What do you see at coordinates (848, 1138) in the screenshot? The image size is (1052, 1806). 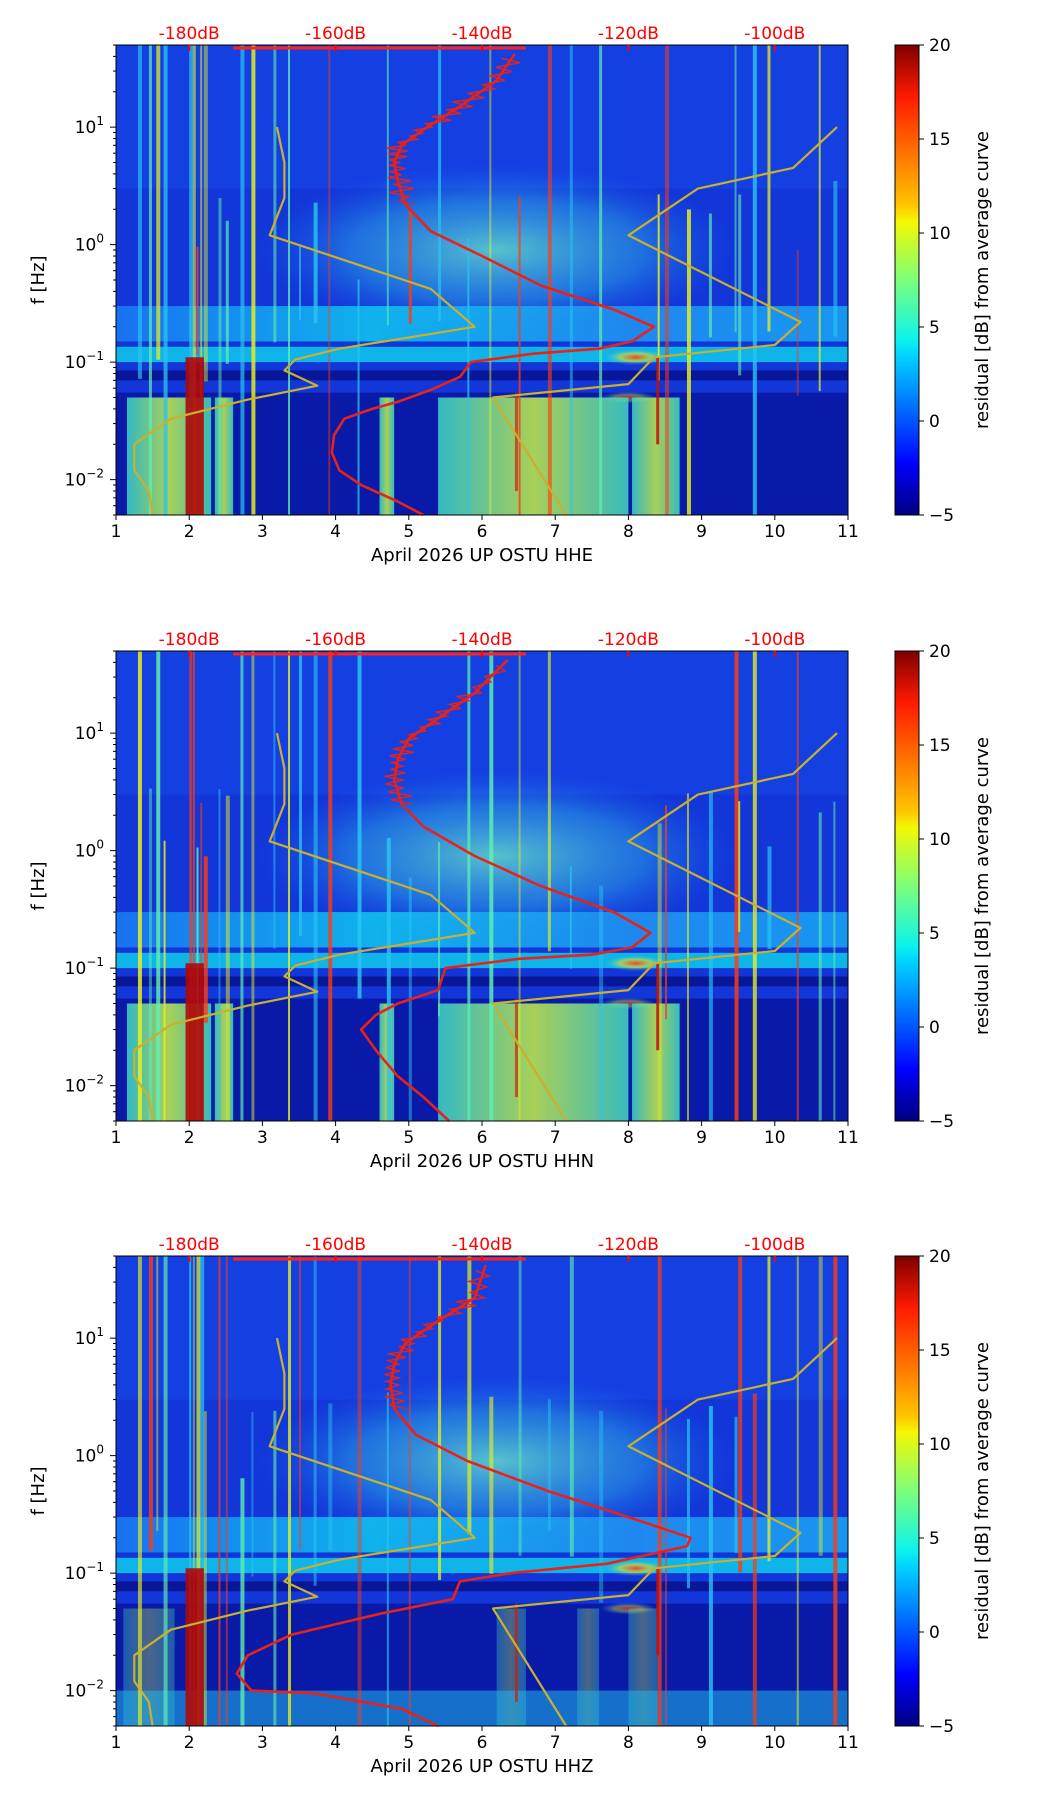 I see `x-tick-label: 11` at bounding box center [848, 1138].